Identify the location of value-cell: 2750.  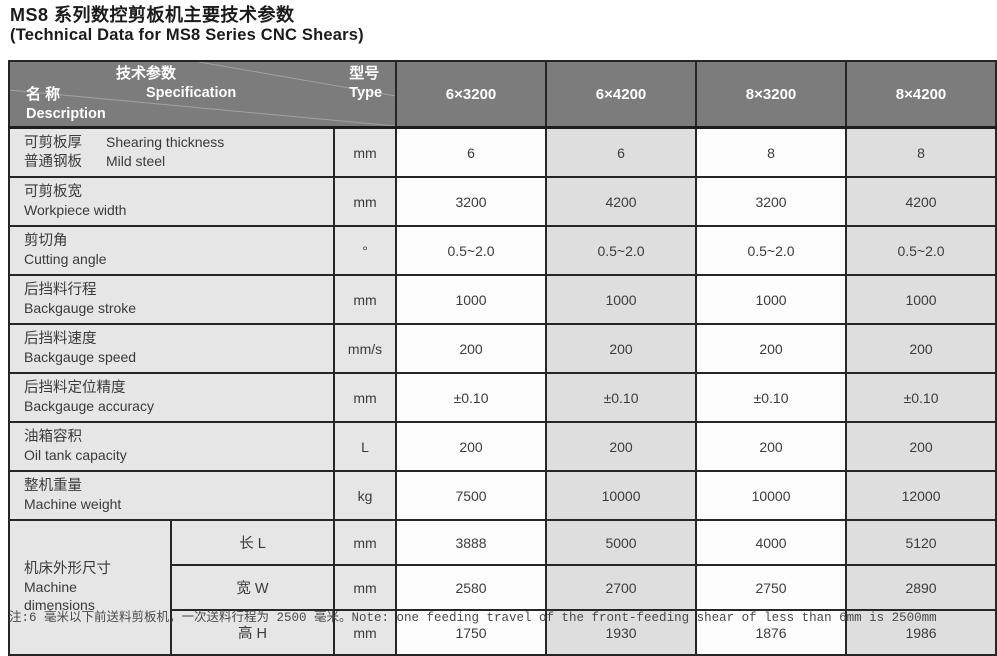
(771, 587).